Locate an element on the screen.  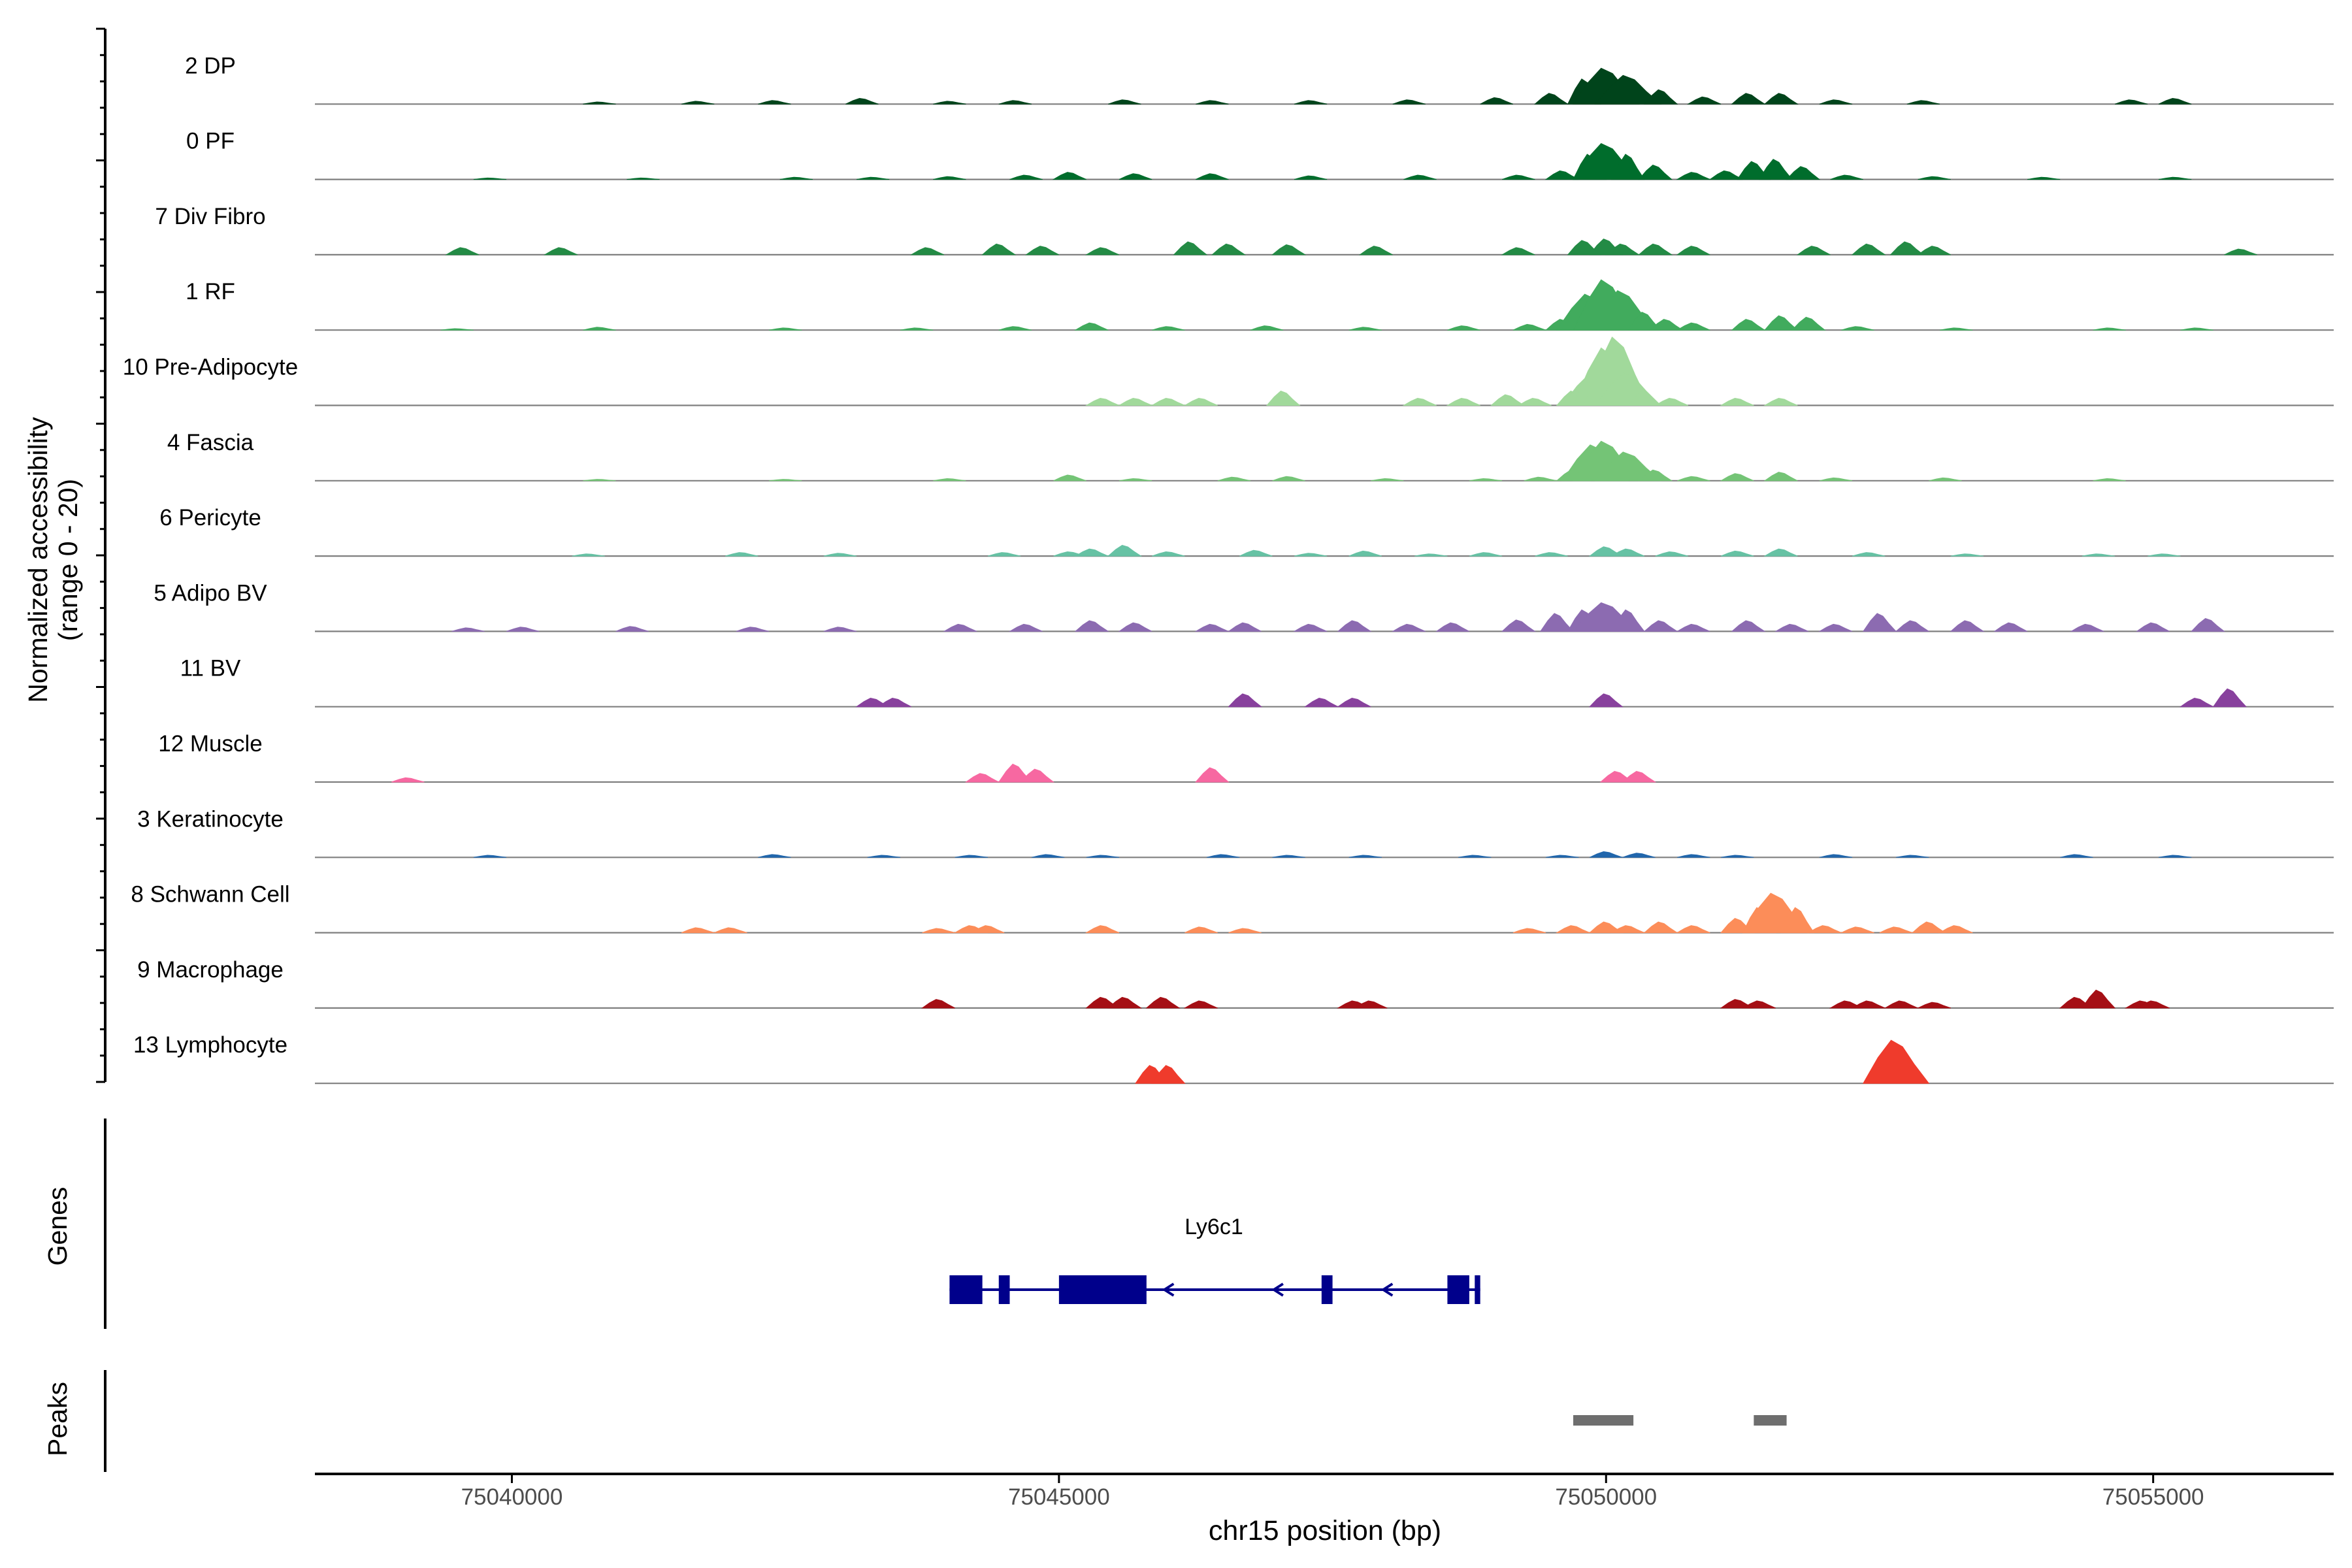
x-tick-label: 75050000 is located at coordinates (1606, 1497).